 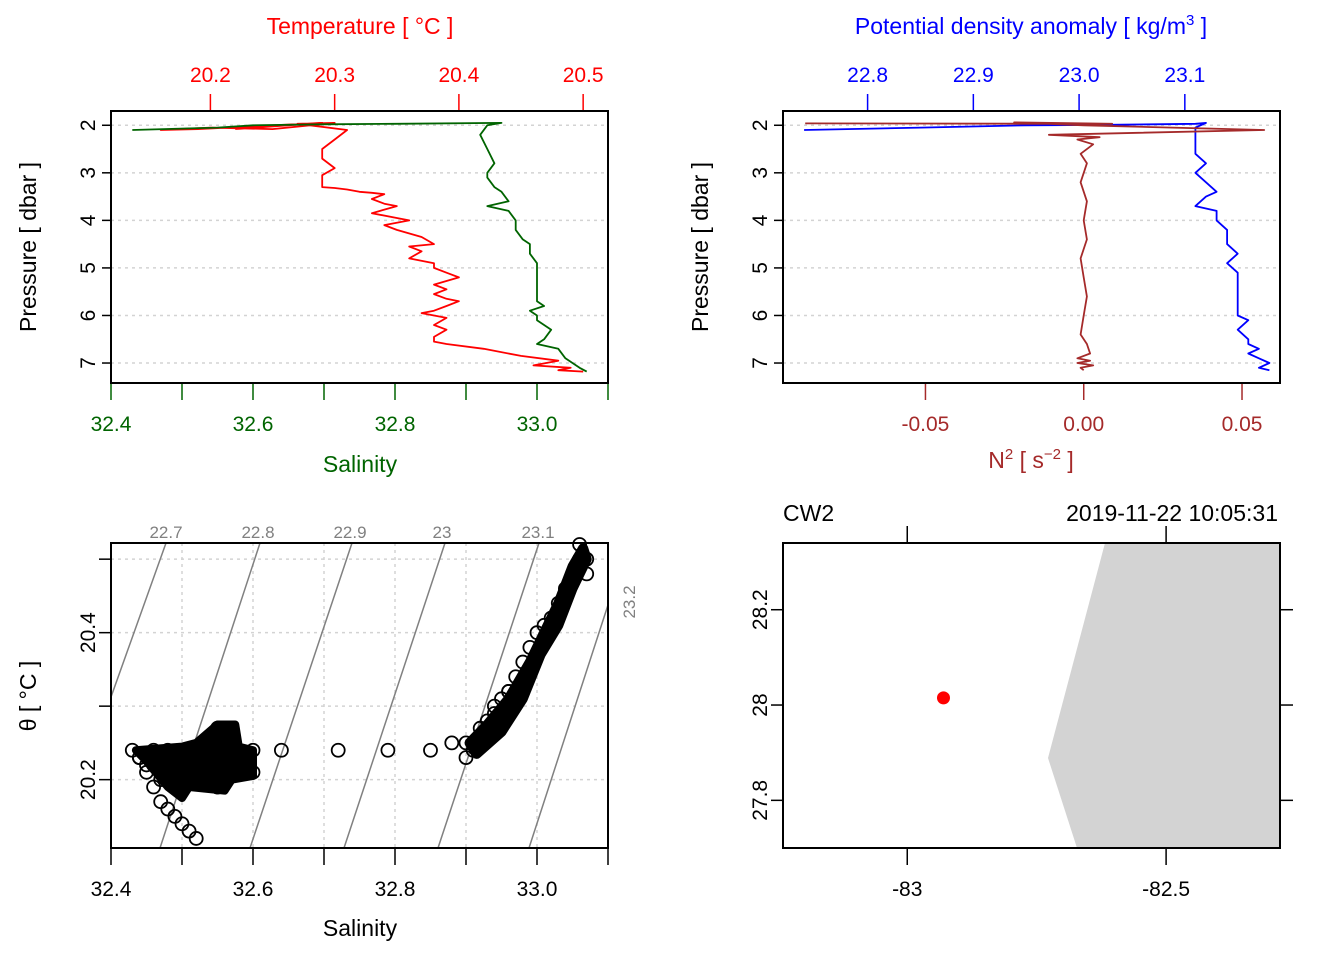 I want to click on top-tick-label: 20.3, so click(x=334, y=75).